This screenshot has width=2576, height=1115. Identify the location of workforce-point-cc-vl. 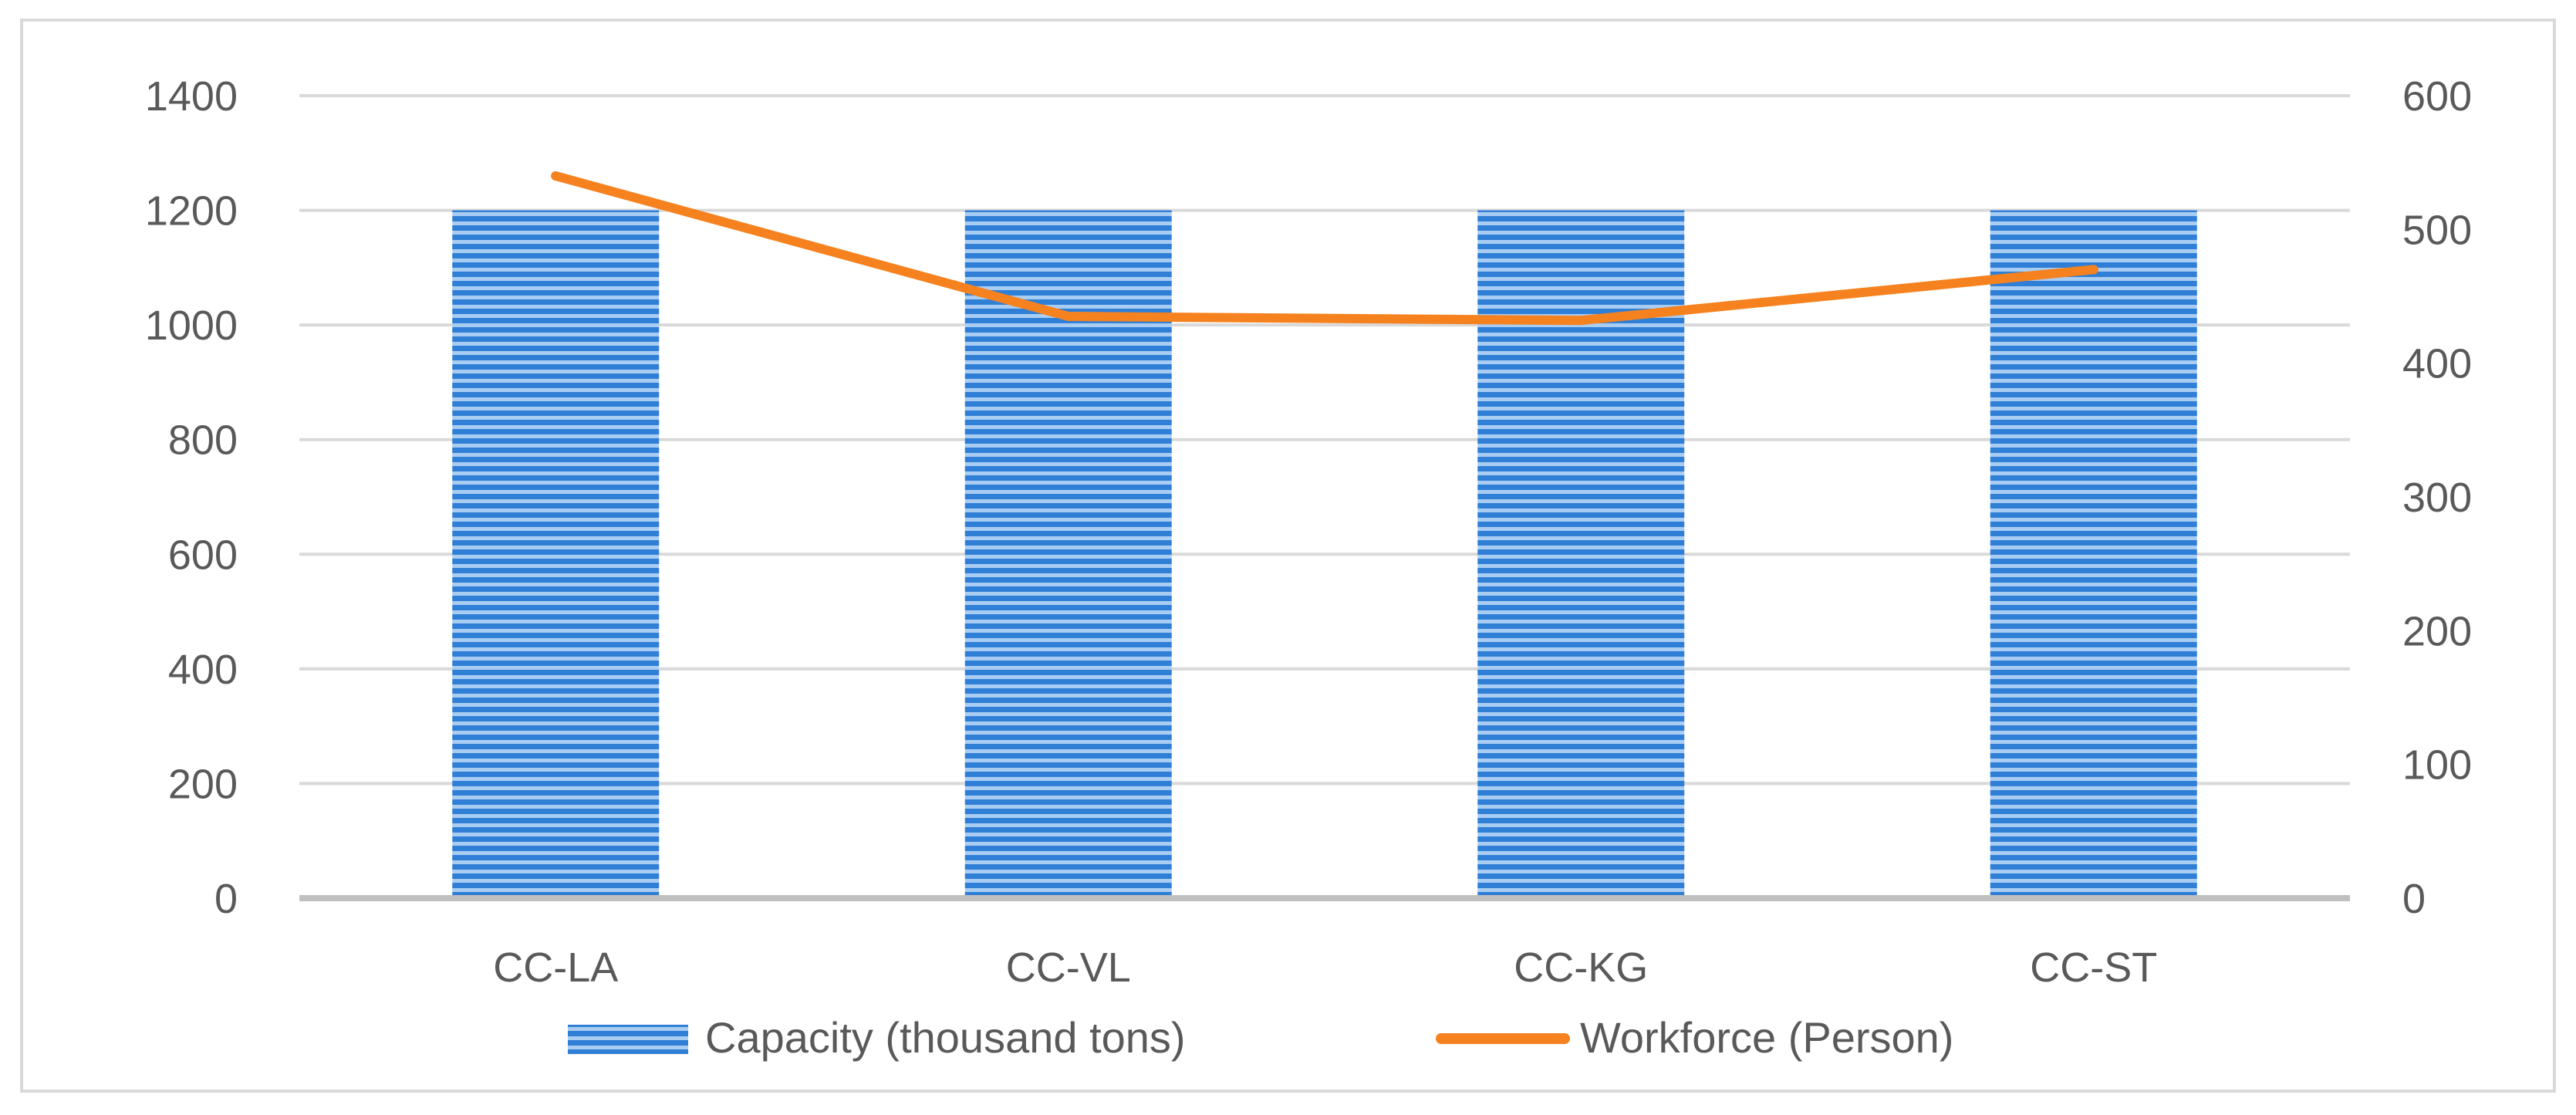
(1068, 316).